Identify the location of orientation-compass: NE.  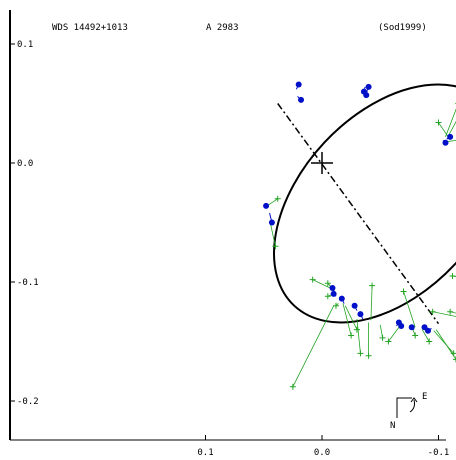
(408, 411).